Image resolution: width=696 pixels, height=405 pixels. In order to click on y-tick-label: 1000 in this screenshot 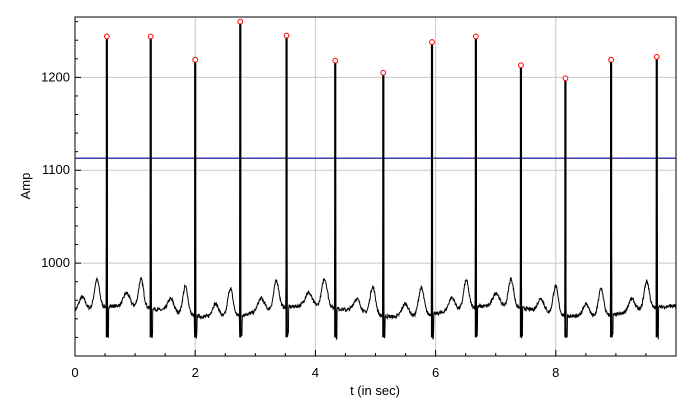, I will do `click(55, 262)`.